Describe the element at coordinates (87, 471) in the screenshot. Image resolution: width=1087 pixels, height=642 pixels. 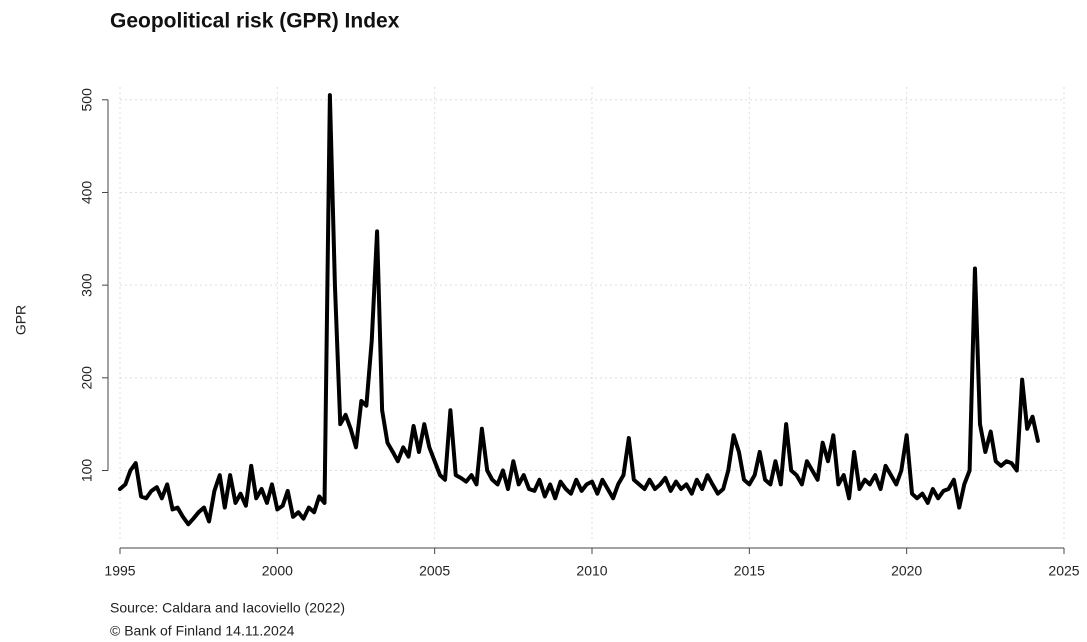
I see `y-tick-label: 100` at that location.